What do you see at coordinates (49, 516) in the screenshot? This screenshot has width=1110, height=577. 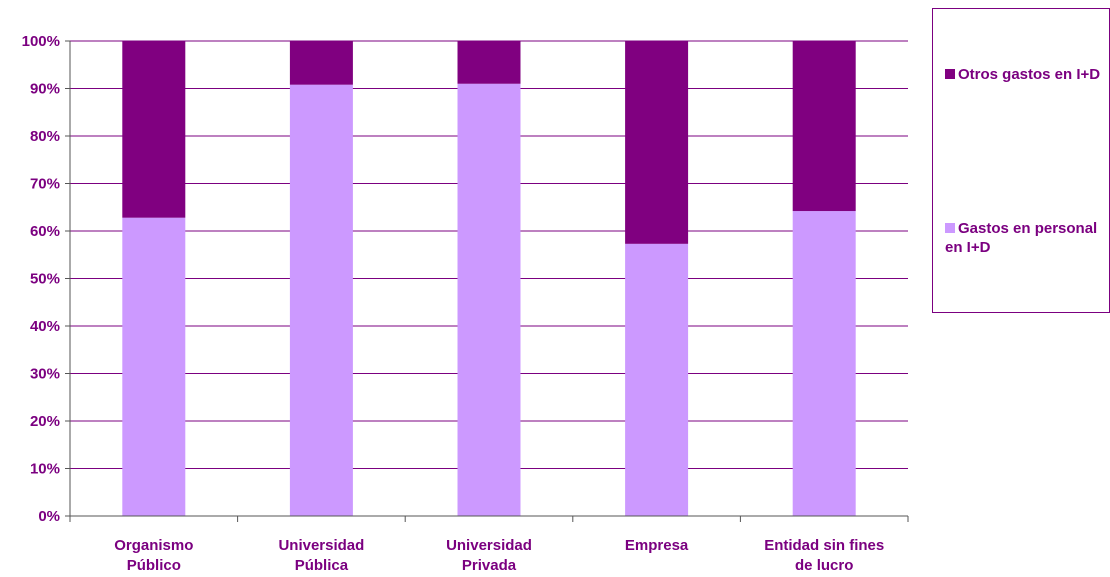 I see `y-tick-label: 0%` at bounding box center [49, 516].